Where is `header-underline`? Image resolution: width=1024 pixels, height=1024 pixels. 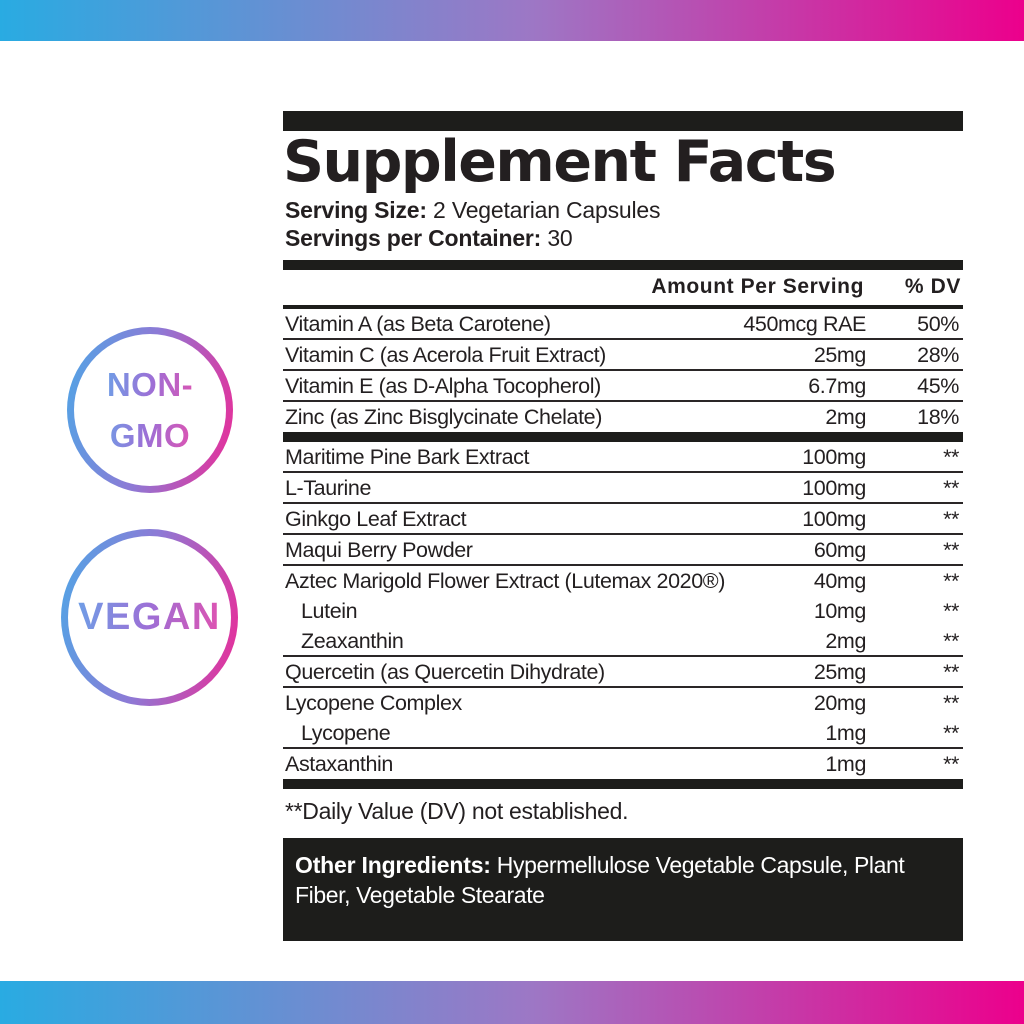 header-underline is located at coordinates (623, 306).